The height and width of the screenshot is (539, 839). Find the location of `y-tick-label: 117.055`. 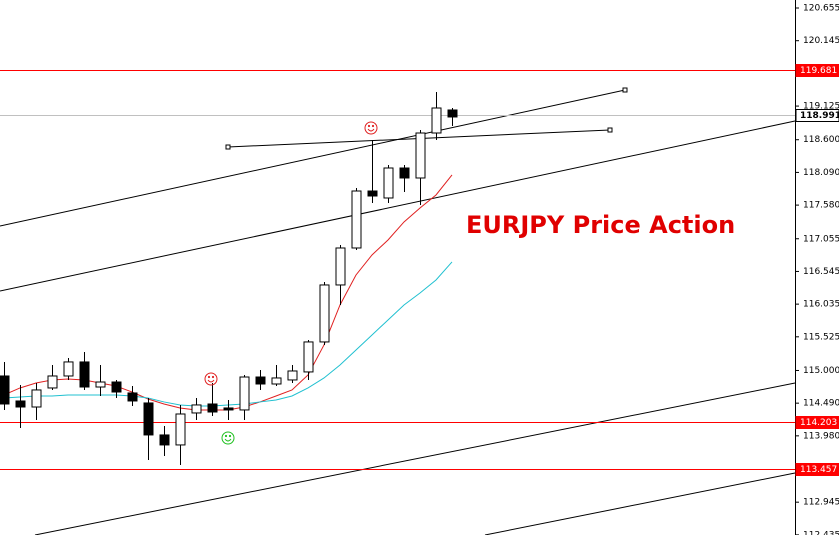

y-tick-label: 117.055 is located at coordinates (821, 239).